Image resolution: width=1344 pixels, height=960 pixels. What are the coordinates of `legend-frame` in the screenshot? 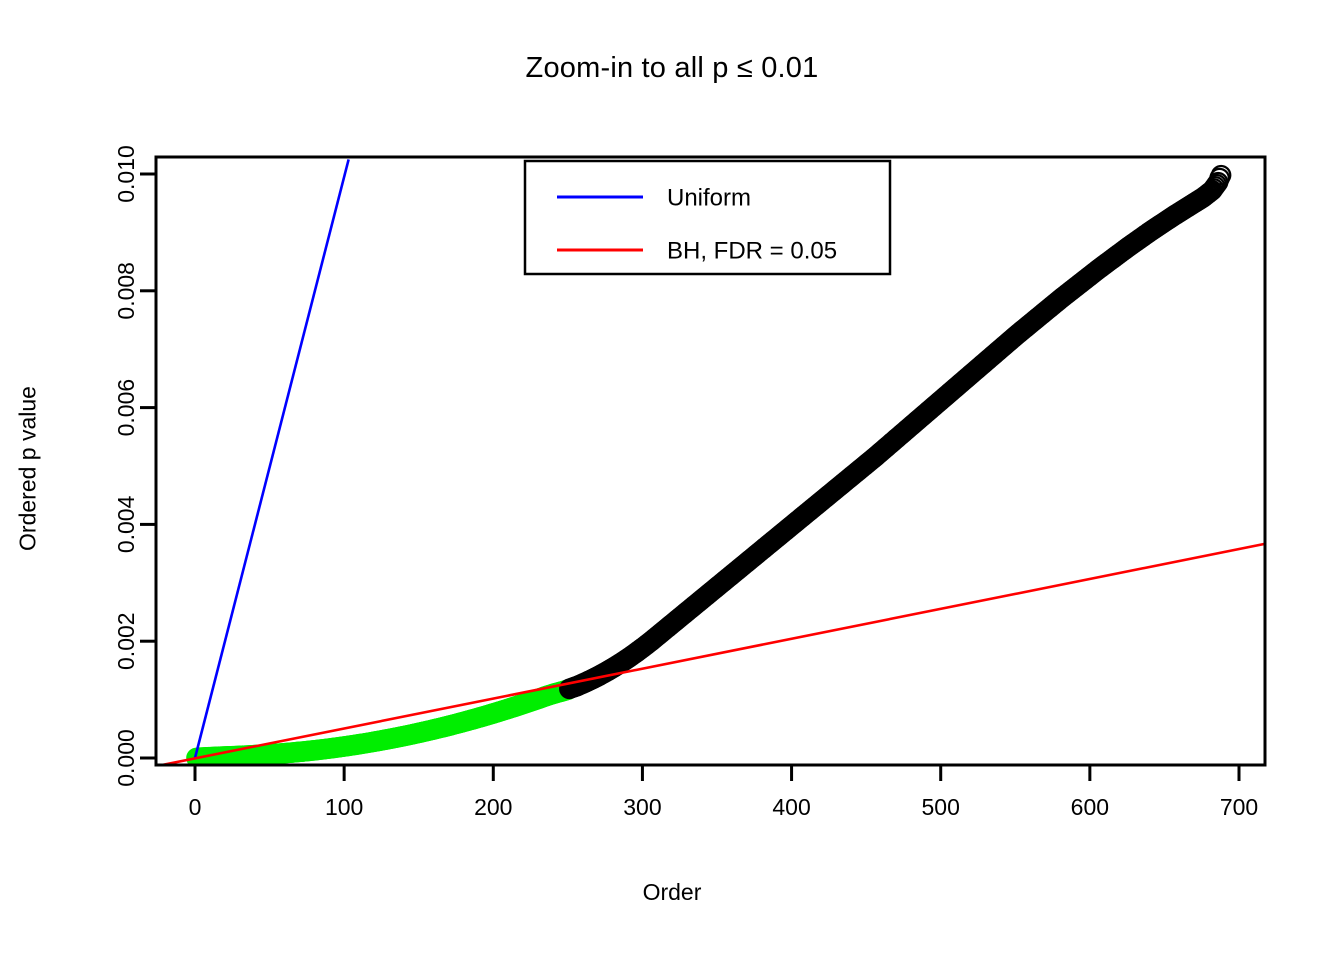 It's located at (707, 217).